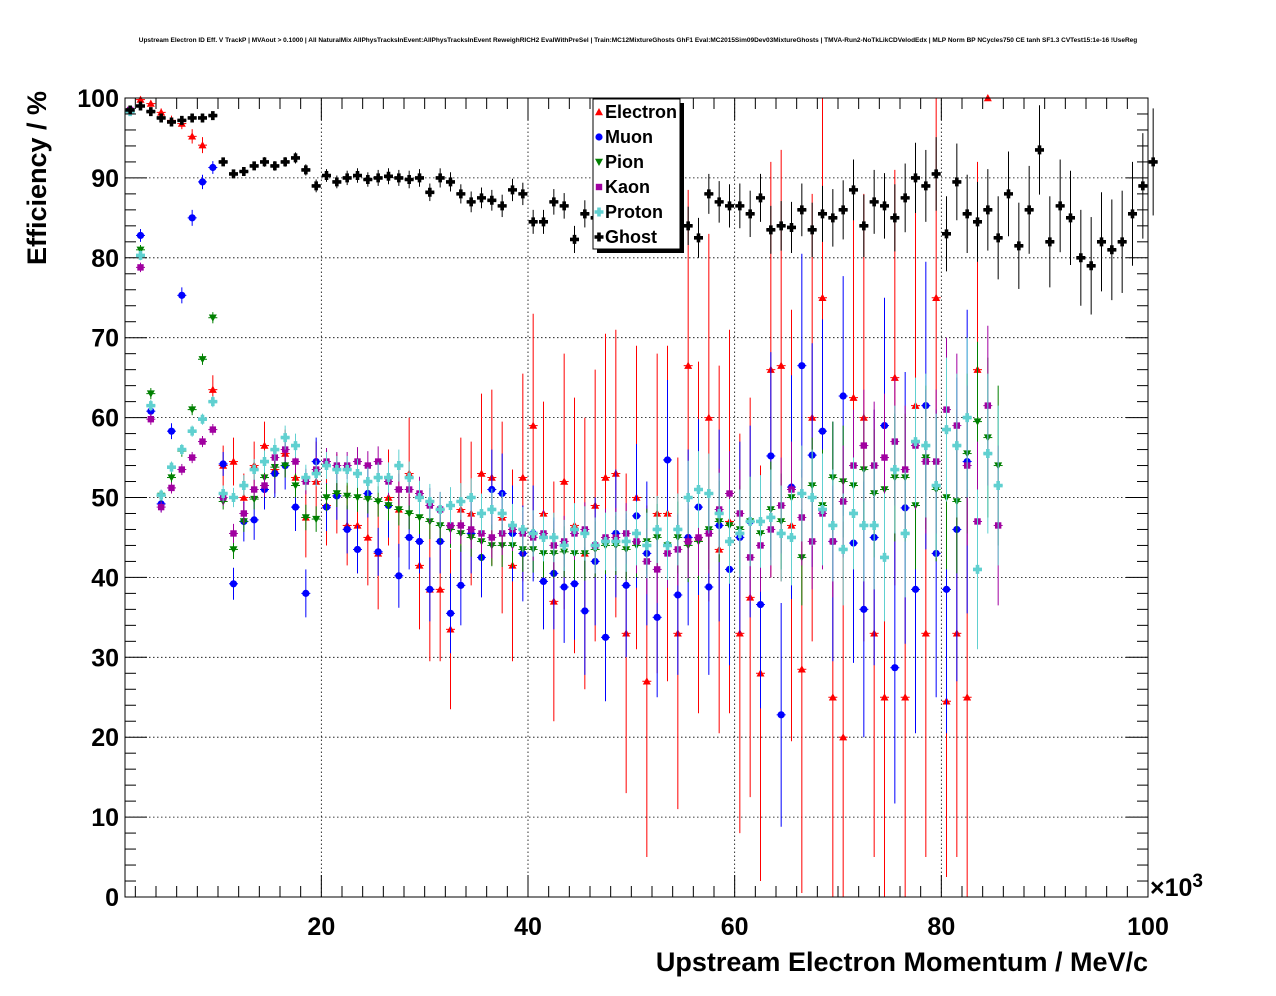 This screenshot has height=996, width=1276. What do you see at coordinates (105, 818) in the screenshot?
I see `y-tick-label: 10` at bounding box center [105, 818].